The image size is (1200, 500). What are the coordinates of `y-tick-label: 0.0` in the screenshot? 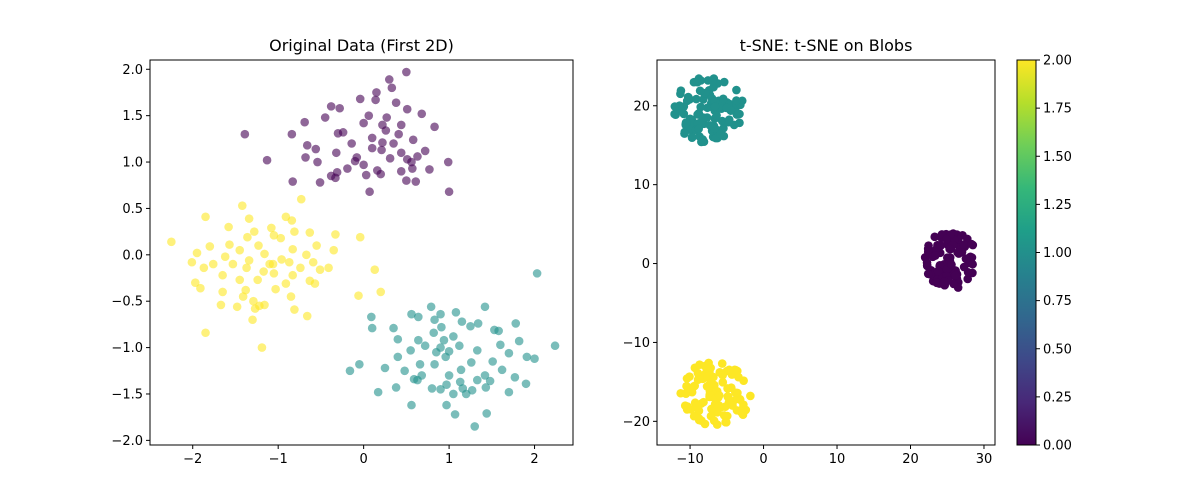 It's located at (132, 255).